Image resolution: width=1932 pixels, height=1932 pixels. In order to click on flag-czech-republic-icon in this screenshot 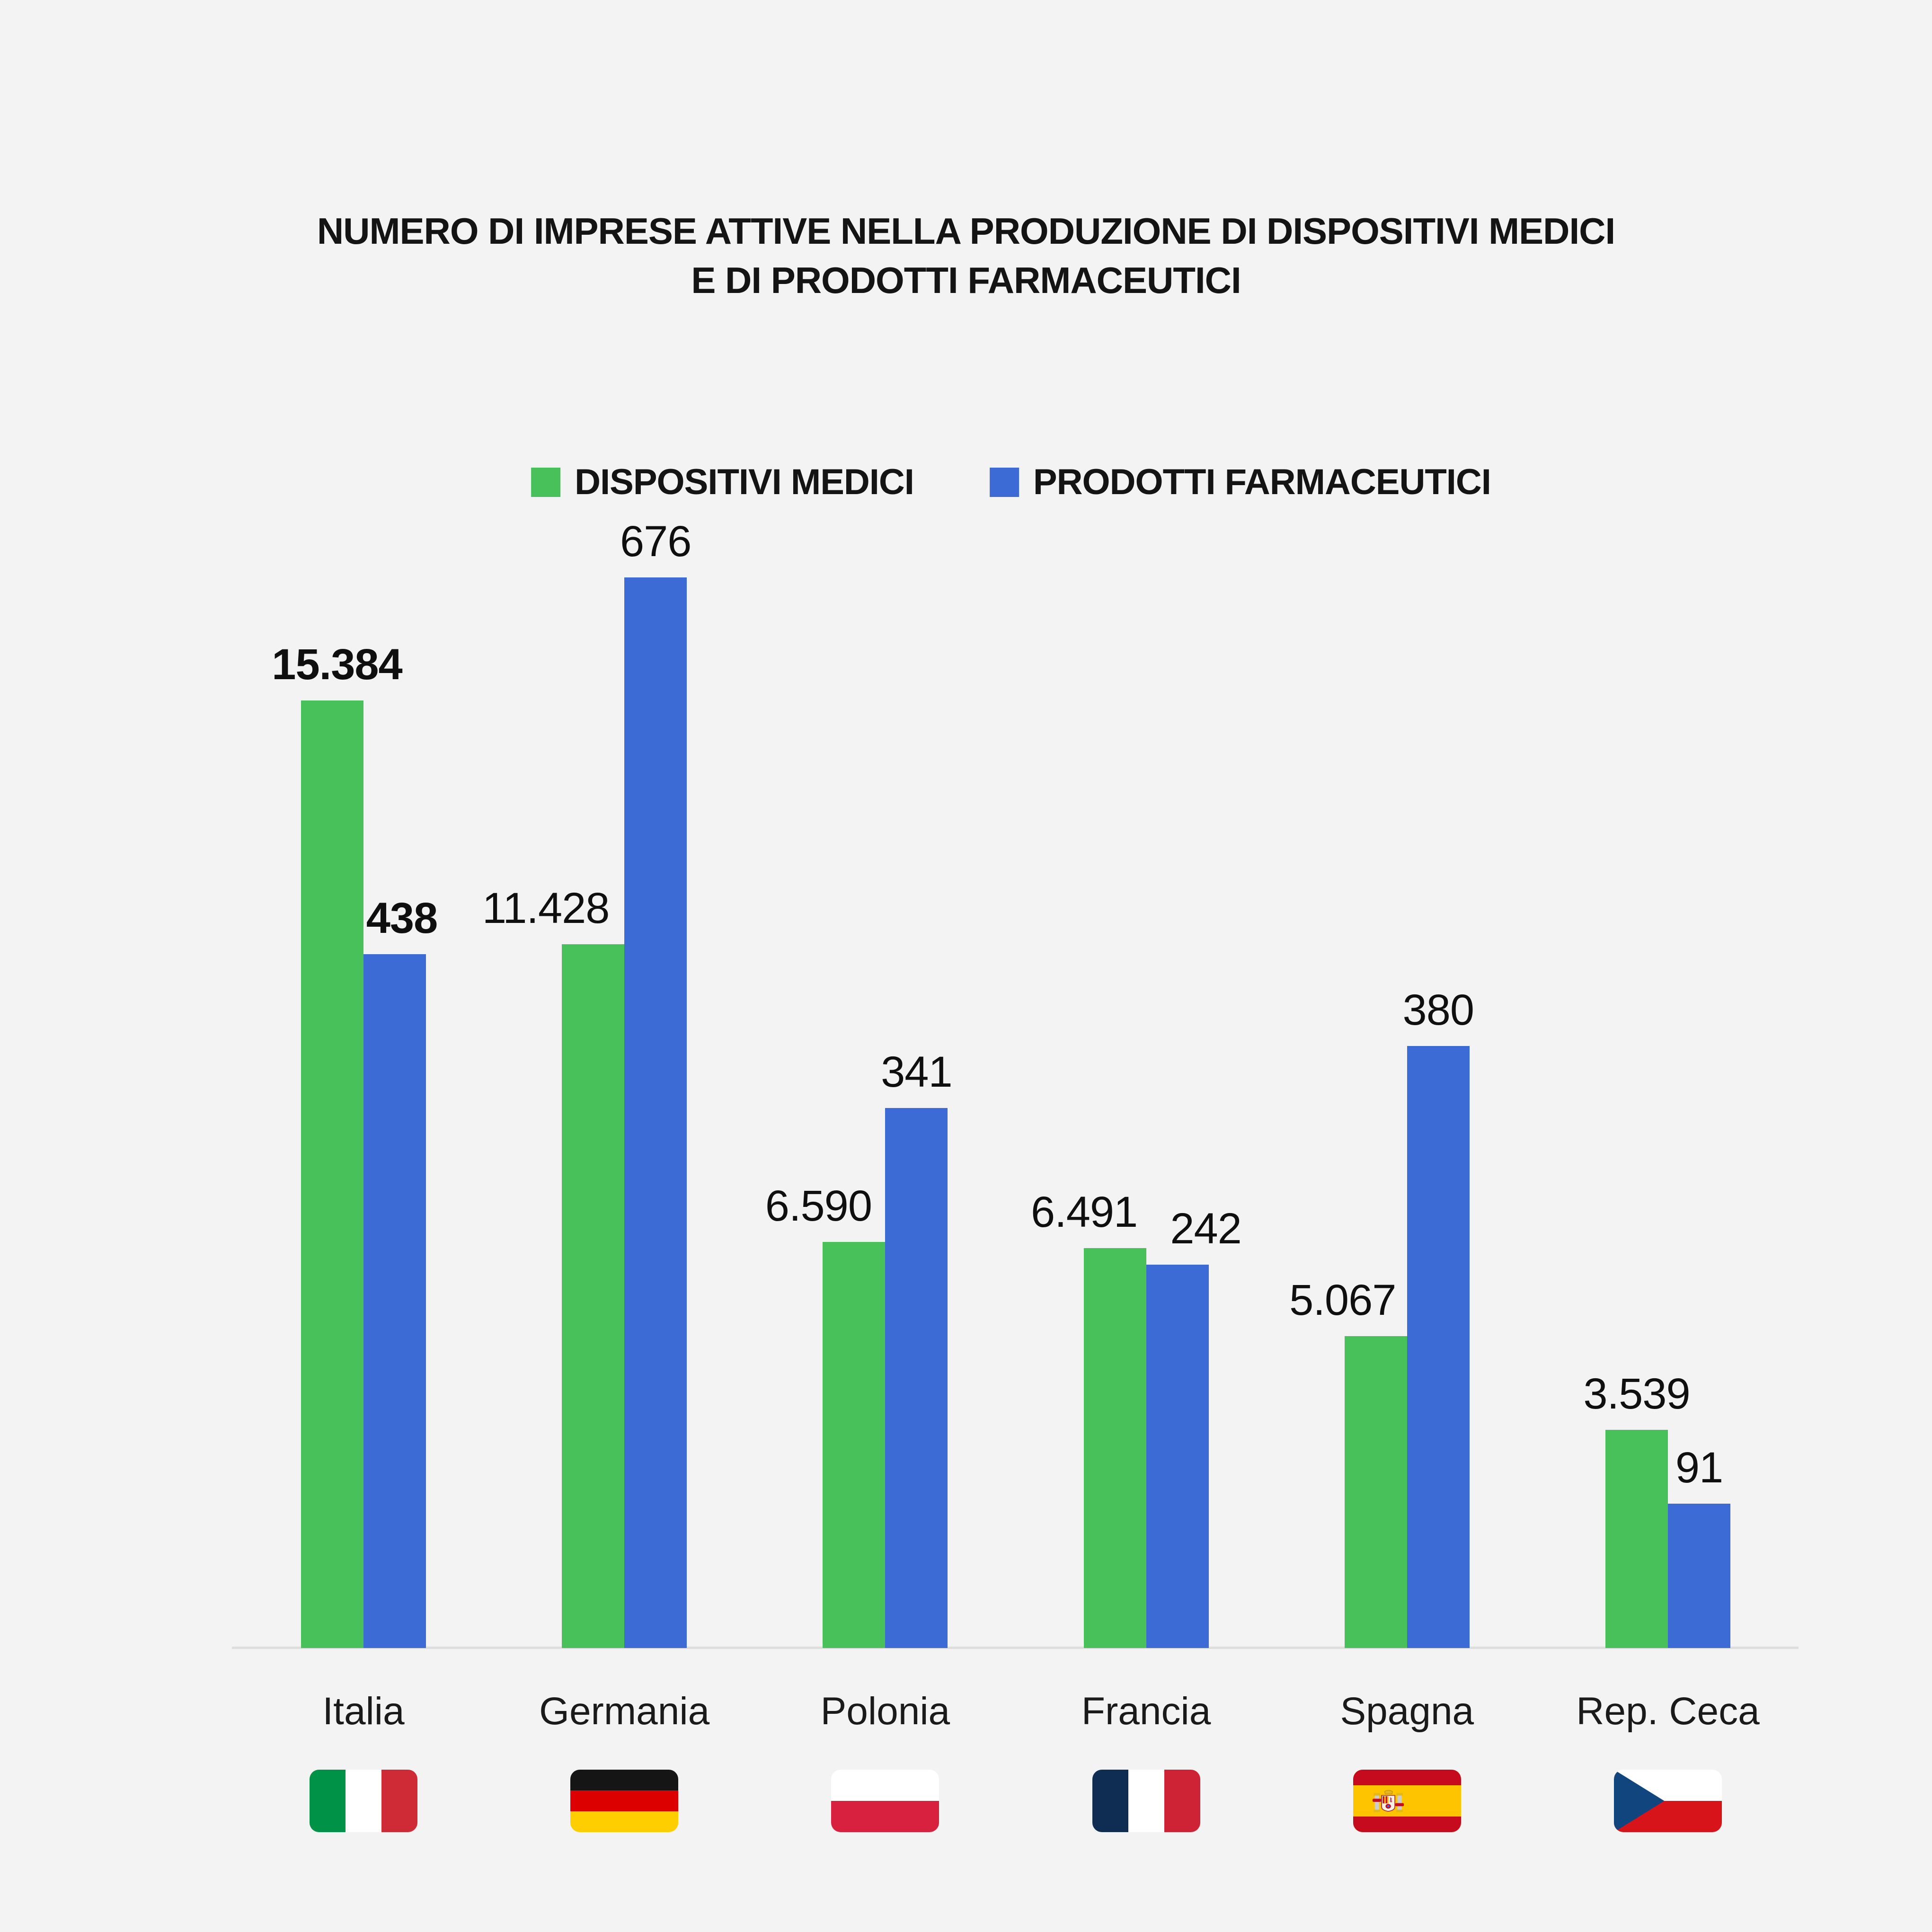, I will do `click(1668, 1801)`.